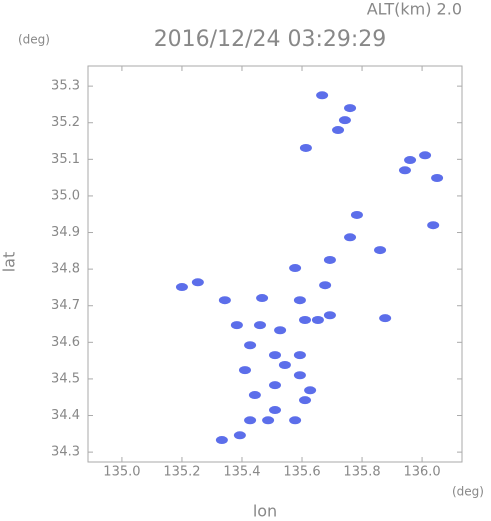  Describe the element at coordinates (65, 232) in the screenshot. I see `y-tick-label: 34.9` at that location.